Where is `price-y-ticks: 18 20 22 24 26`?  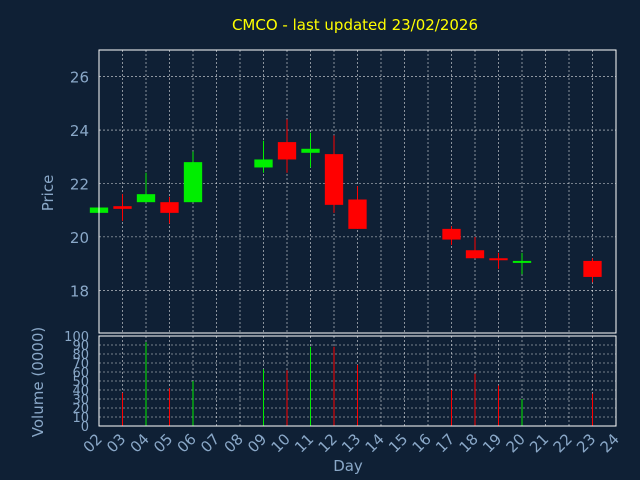
price-y-ticks: 18 20 22 24 26 is located at coordinates (79, 185).